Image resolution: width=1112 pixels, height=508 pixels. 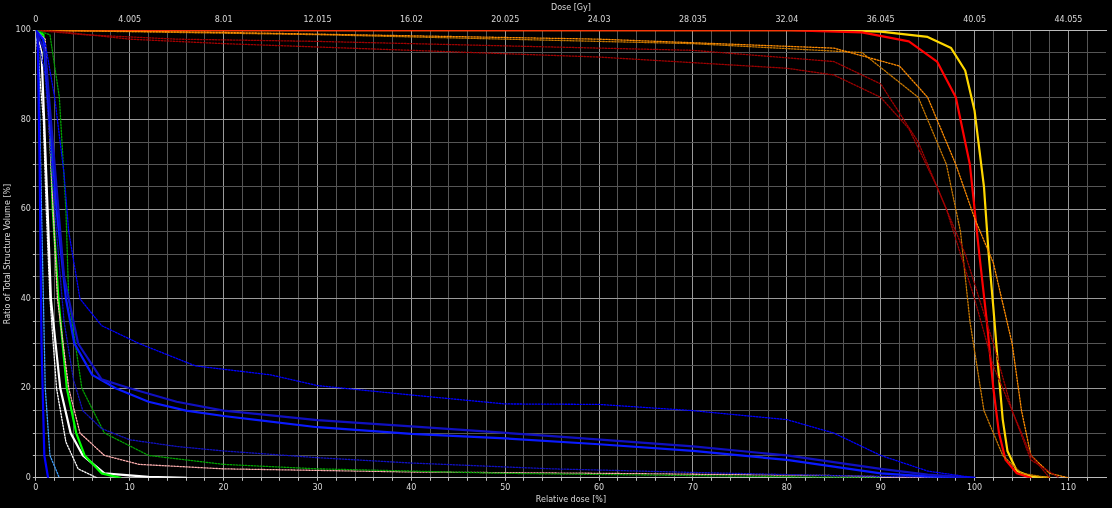 I want to click on y-tick-label: 100, so click(x=23, y=30).